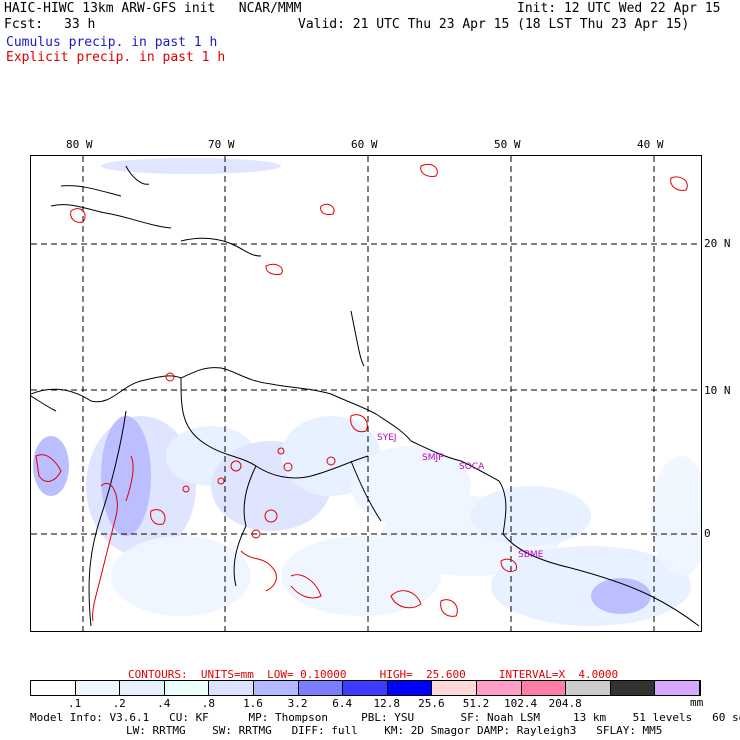 Image resolution: width=740 pixels, height=740 pixels. What do you see at coordinates (697, 702) in the screenshot?
I see `colorbar-unit: mm` at bounding box center [697, 702].